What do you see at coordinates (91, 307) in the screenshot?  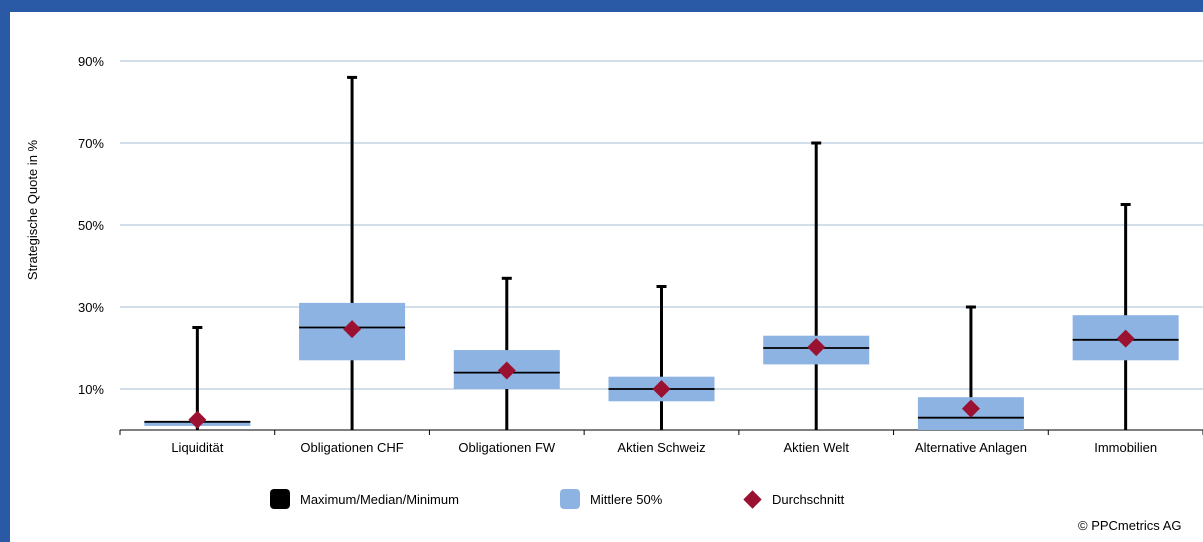 I see `y-tick-label: 30%` at bounding box center [91, 307].